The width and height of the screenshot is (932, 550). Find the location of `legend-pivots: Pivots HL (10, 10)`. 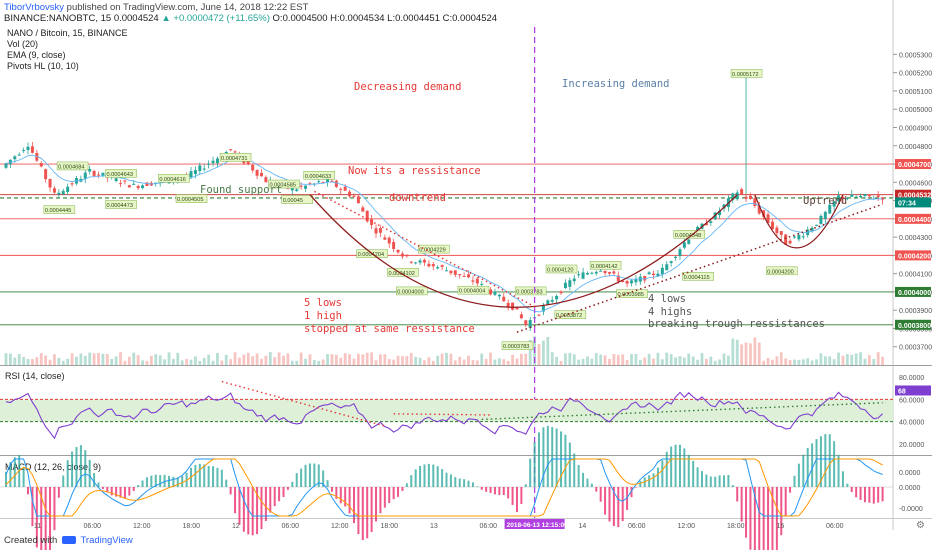

legend-pivots: Pivots HL (10, 10) is located at coordinates (43, 66).